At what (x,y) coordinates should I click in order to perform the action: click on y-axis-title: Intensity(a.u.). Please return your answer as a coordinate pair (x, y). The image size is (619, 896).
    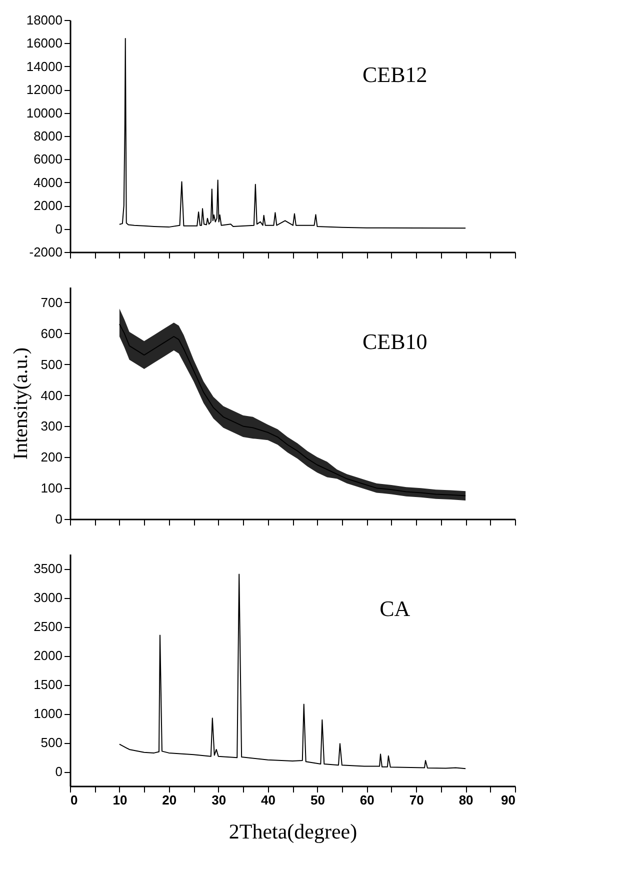
    Looking at the image, I should click on (21, 403).